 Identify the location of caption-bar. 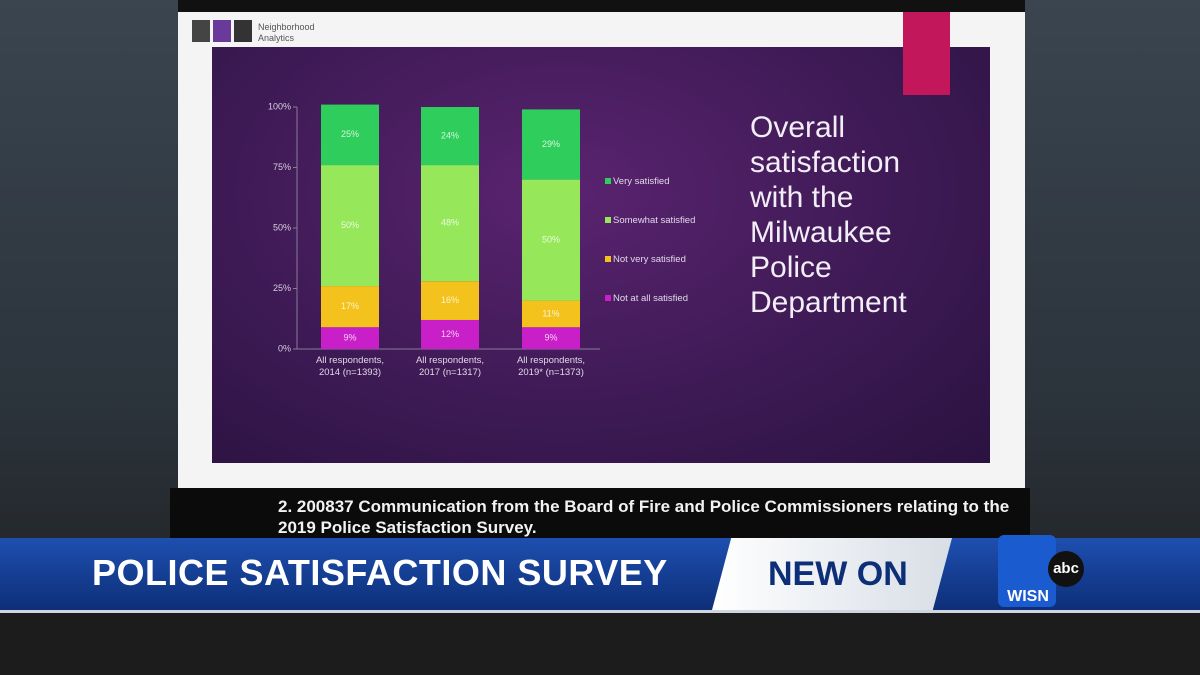
(600, 513).